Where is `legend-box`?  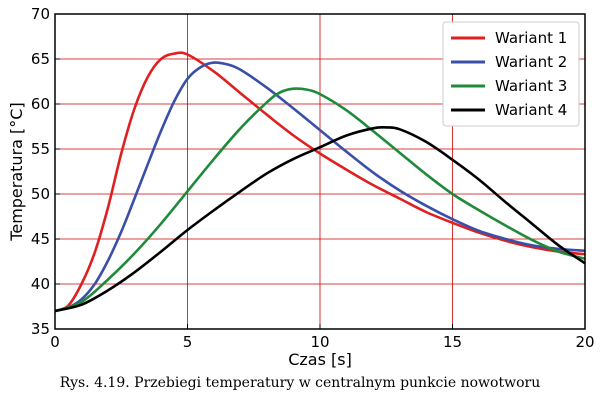
legend-box is located at coordinates (511, 74).